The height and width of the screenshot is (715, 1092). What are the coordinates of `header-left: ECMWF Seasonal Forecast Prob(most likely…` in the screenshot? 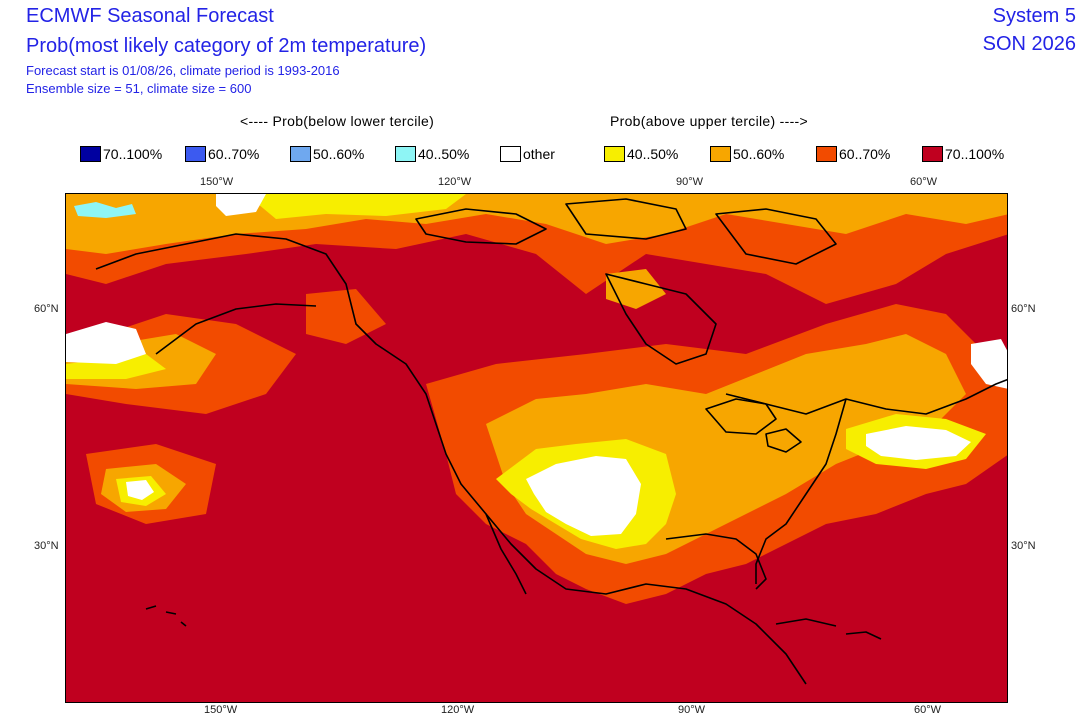 It's located at (226, 50).